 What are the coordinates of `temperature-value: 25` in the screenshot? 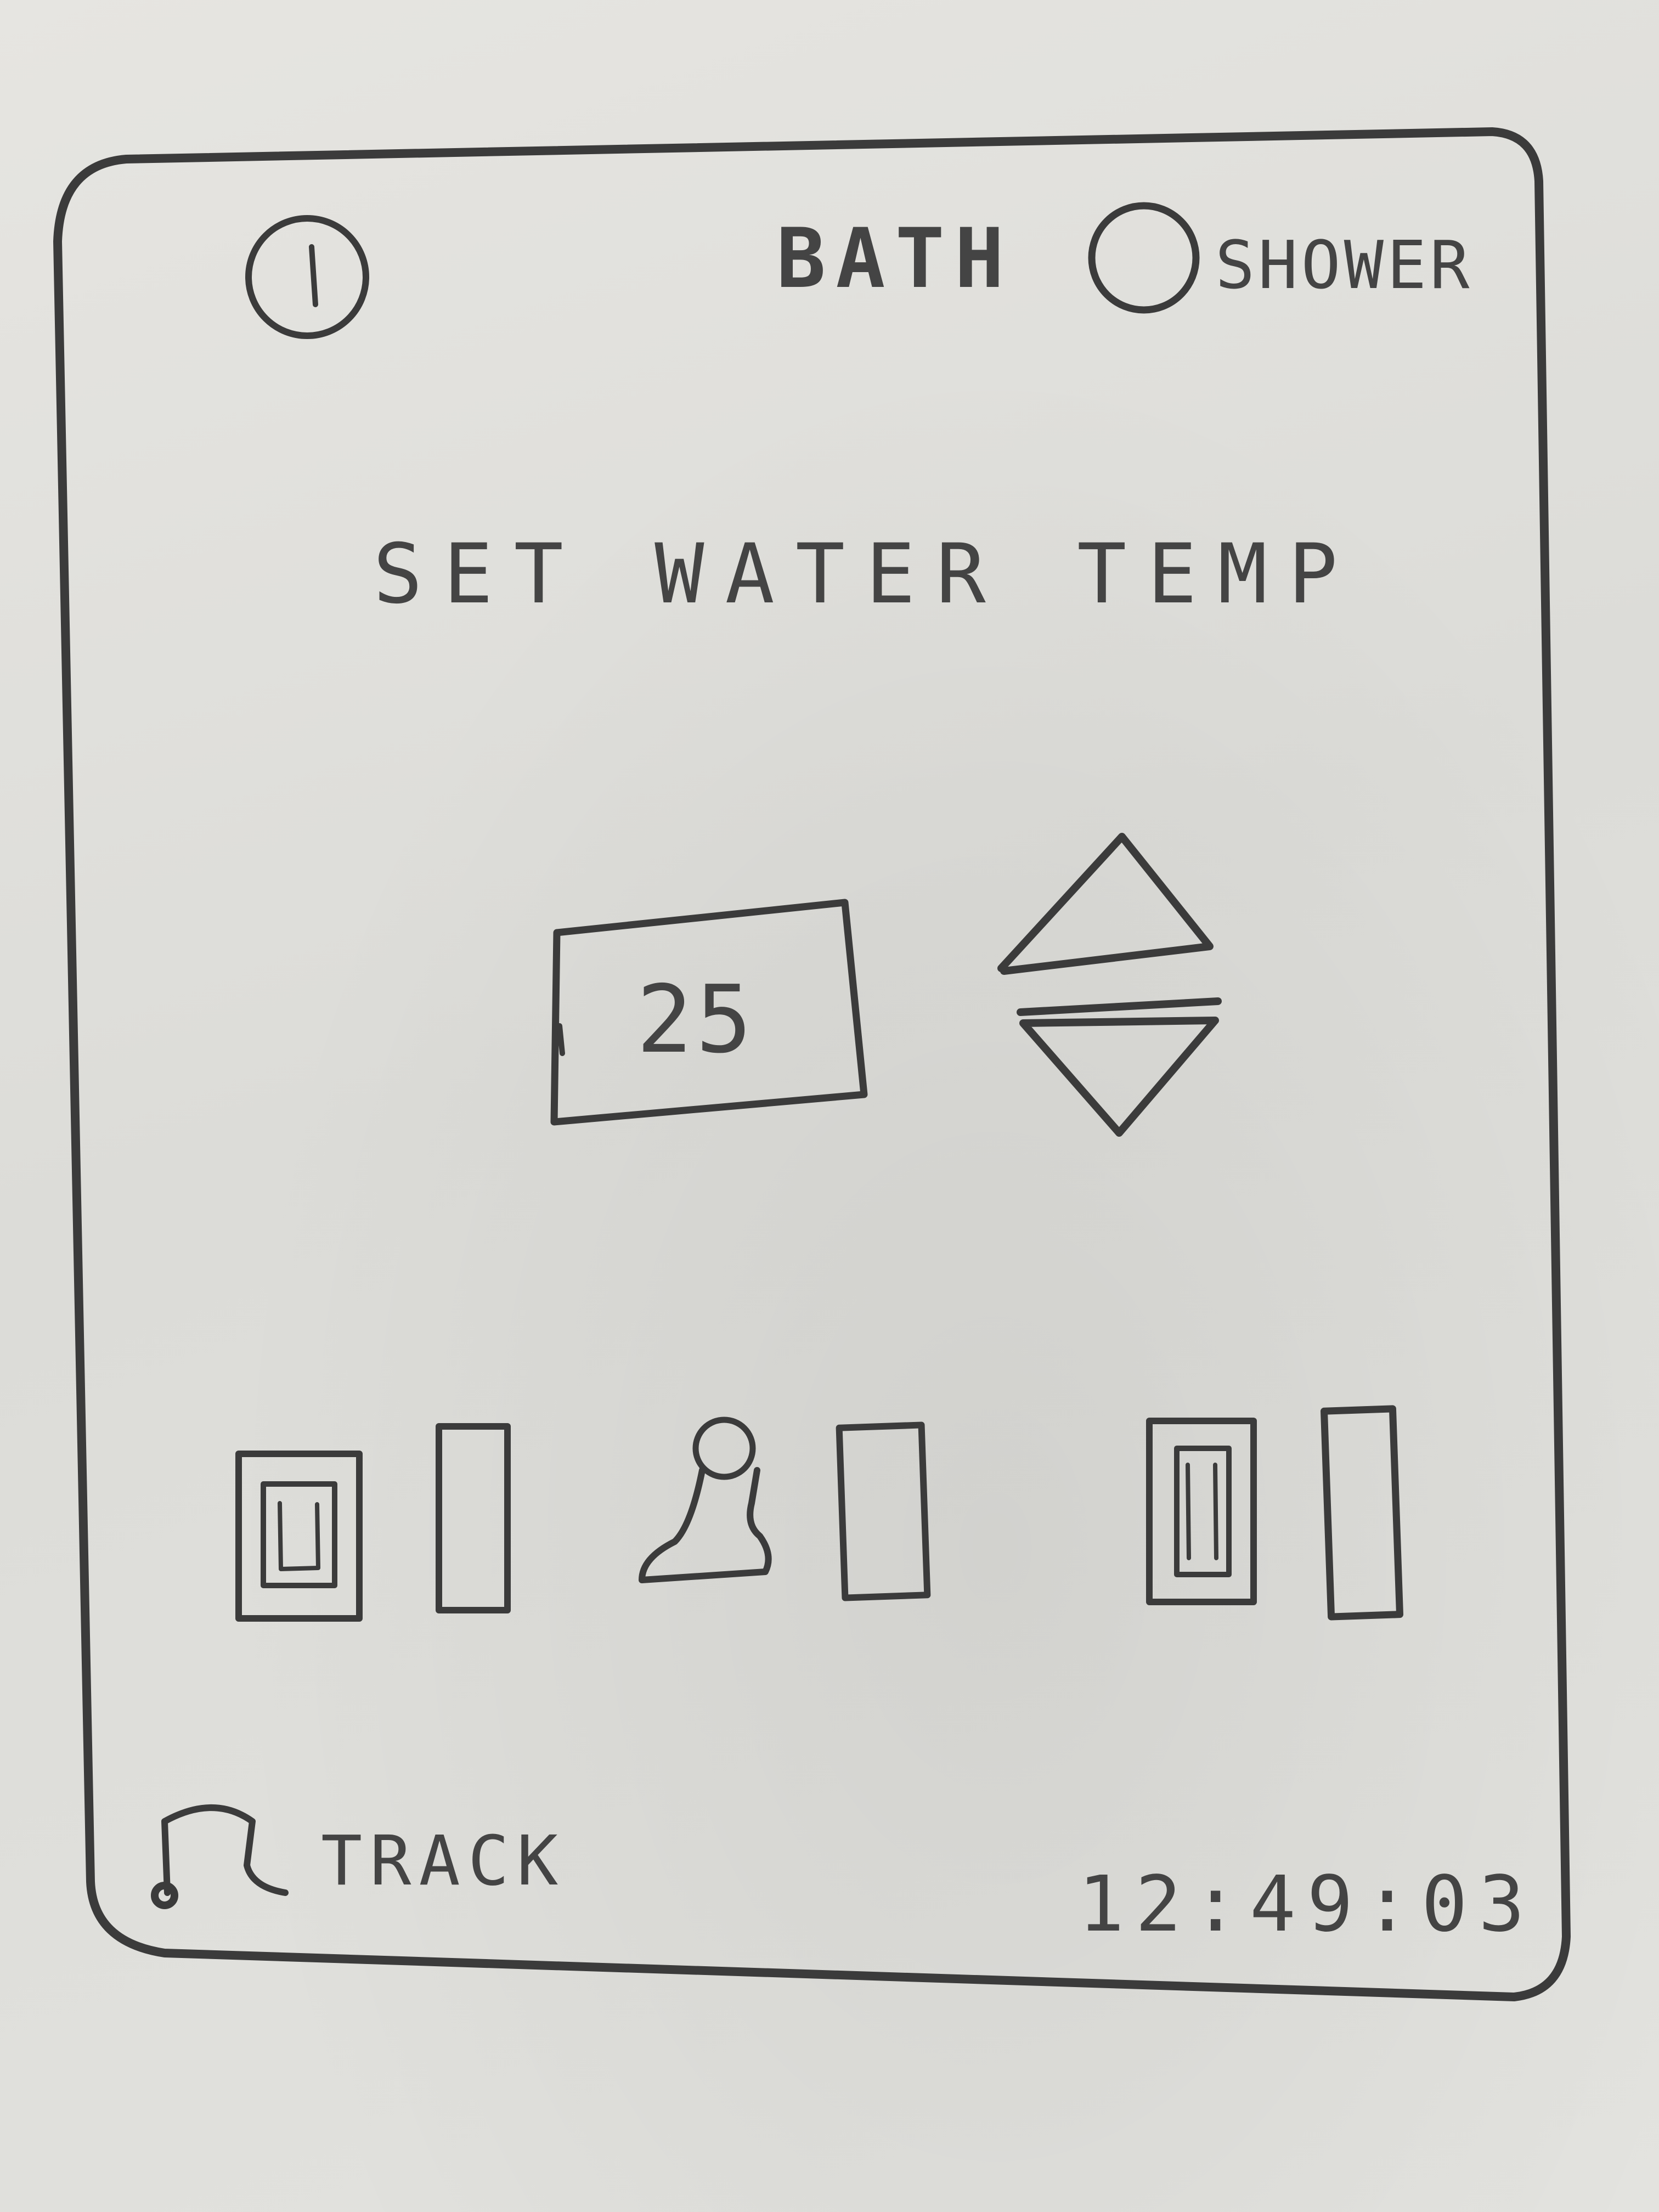 It's located at (696, 1020).